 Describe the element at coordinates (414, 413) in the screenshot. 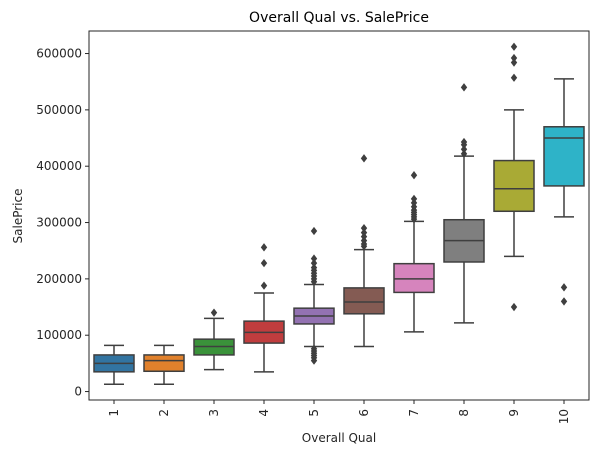

I see `x-tick-label-7: 7` at that location.